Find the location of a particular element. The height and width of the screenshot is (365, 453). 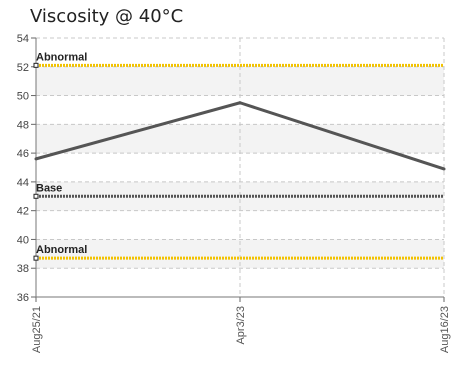

y-tick-label: 54 is located at coordinates (23, 39).